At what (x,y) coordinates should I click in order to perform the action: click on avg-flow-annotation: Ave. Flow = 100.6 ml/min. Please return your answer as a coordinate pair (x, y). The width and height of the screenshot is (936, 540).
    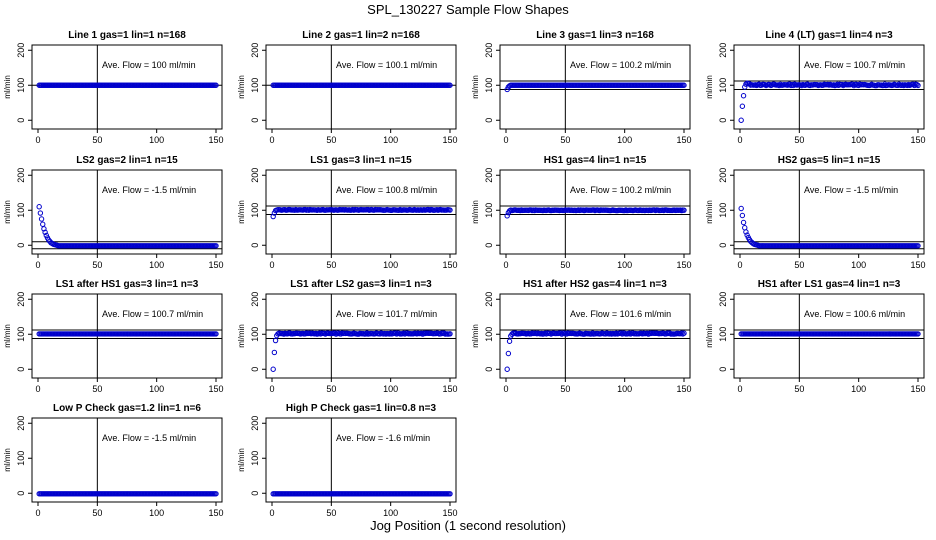
    Looking at the image, I should click on (854, 314).